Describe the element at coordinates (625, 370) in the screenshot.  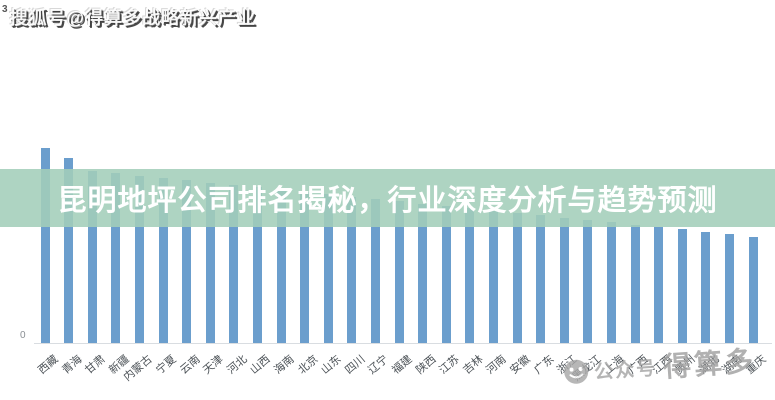
I see `watermark-account-type: 公众号` at that location.